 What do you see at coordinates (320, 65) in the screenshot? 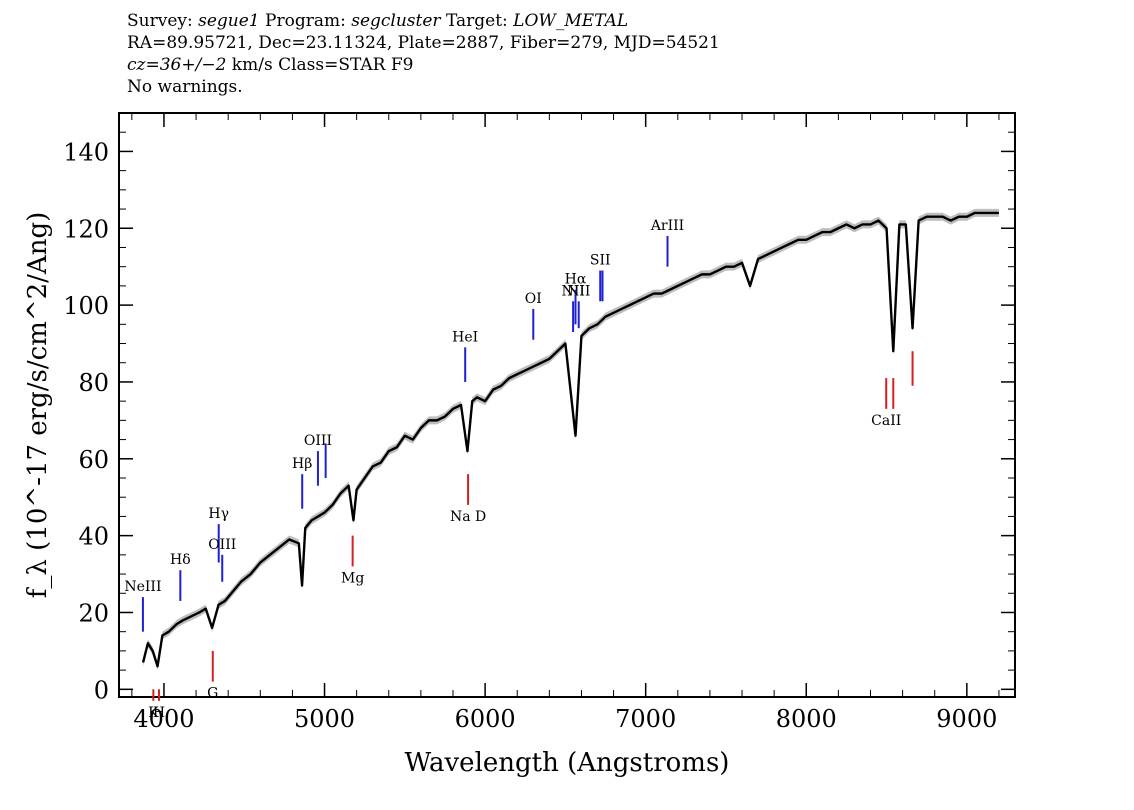
I see `class-text: km/s Class=STAR F9` at bounding box center [320, 65].